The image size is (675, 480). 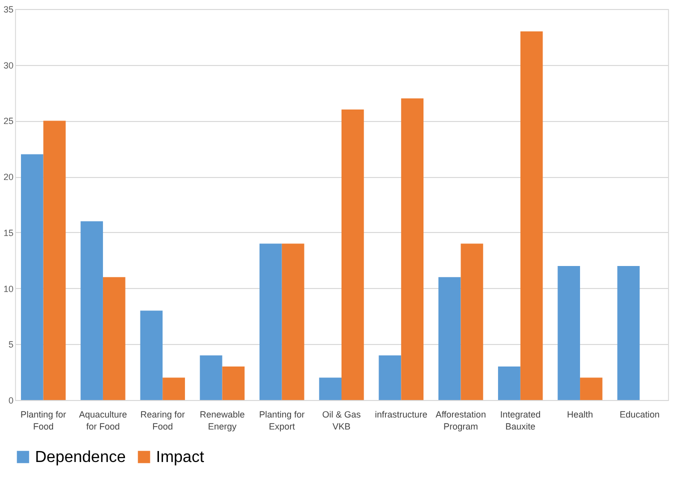 What do you see at coordinates (102, 421) in the screenshot?
I see `x-tick-label: Aquaculture for Food` at bounding box center [102, 421].